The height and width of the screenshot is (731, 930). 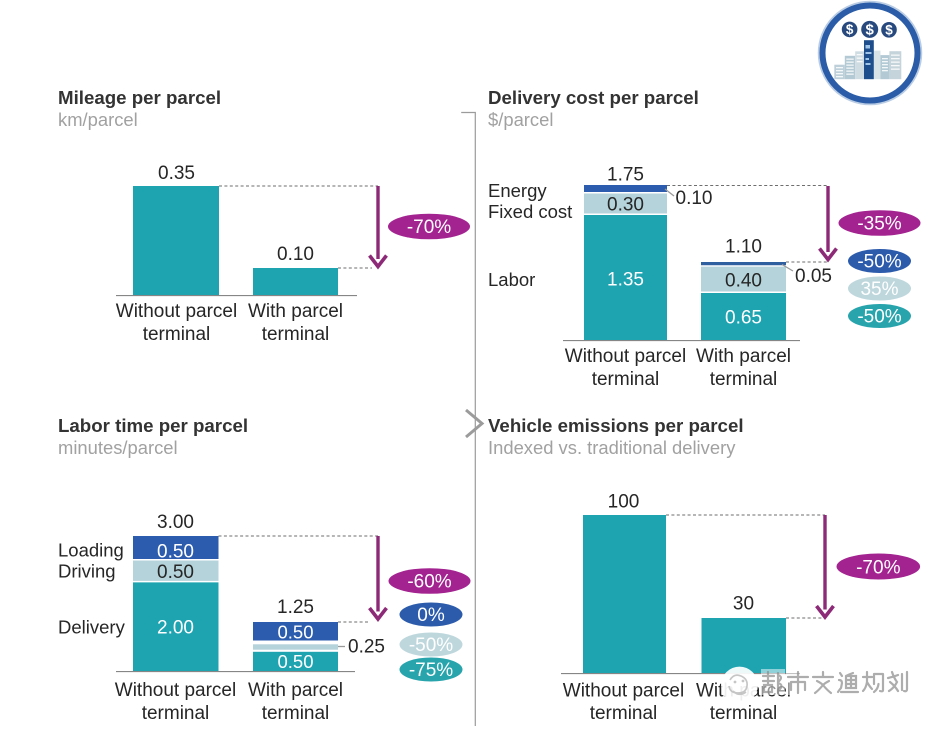 What do you see at coordinates (517, 190) in the screenshot?
I see `svg-text: Energy` at bounding box center [517, 190].